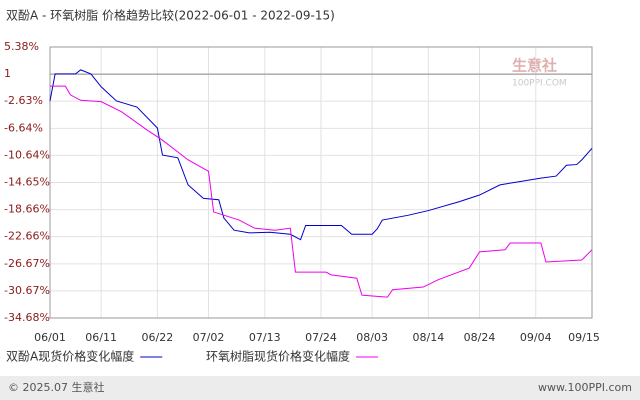  Describe the element at coordinates (480, 337) in the screenshot. I see `x-tick-label: 08/24` at that location.